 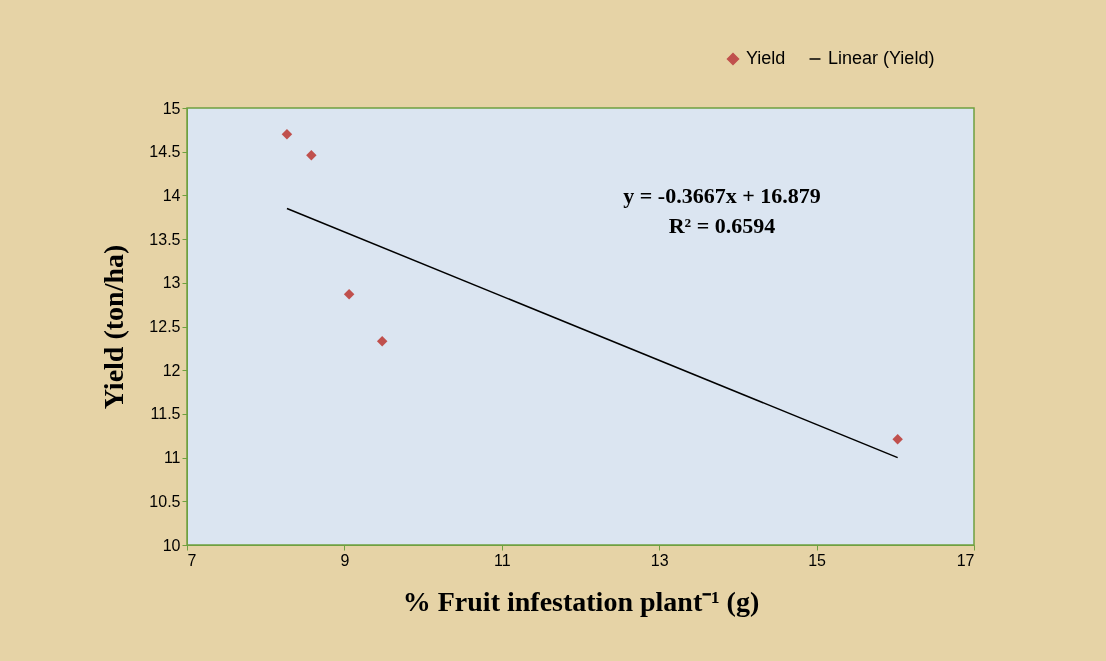 I want to click on x-tick-label: 7, so click(x=192, y=560).